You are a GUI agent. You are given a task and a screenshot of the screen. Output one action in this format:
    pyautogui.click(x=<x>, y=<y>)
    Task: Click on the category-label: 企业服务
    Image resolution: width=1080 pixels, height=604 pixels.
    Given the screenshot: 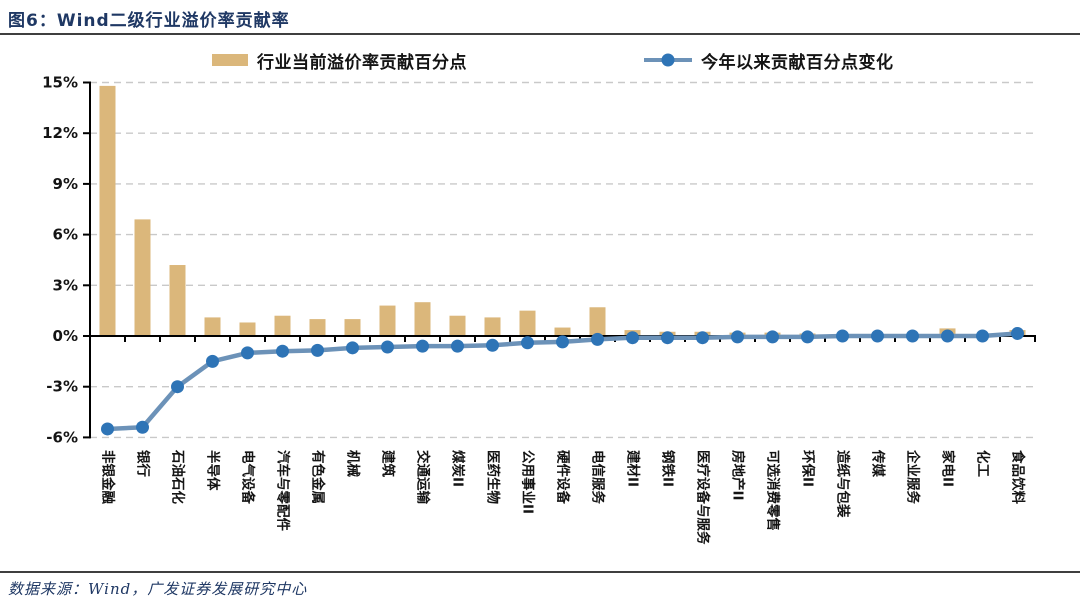 What is the action you would take?
    pyautogui.click(x=913, y=476)
    